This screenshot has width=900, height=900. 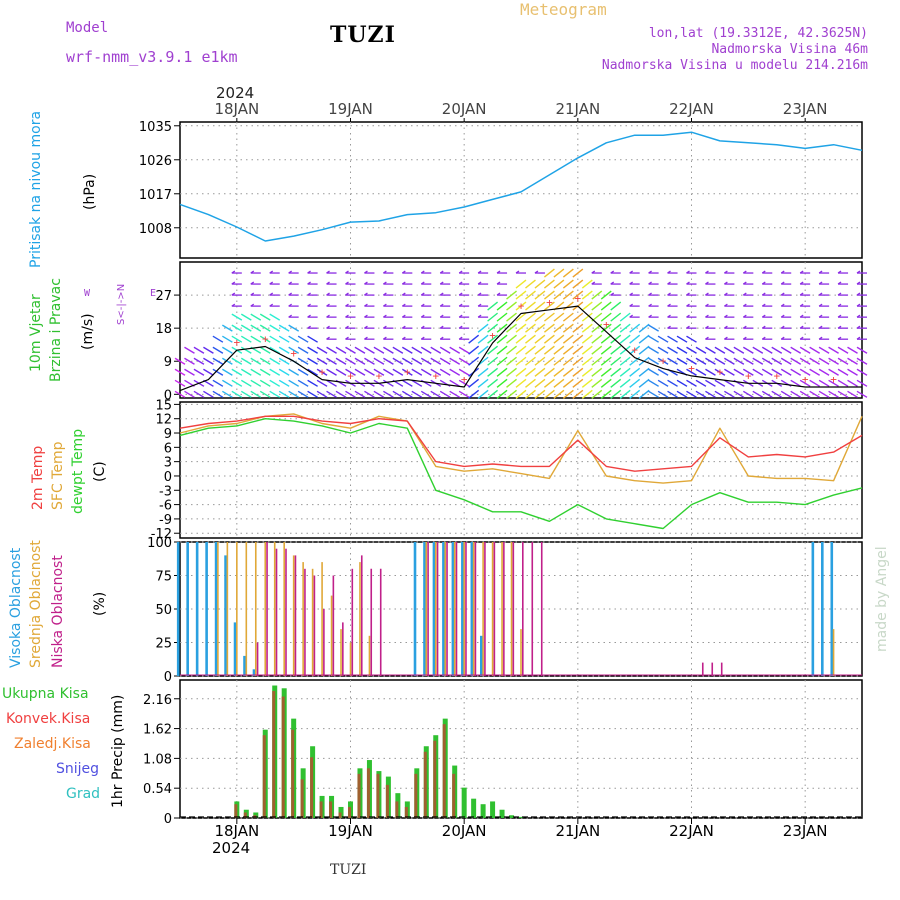 What do you see at coordinates (45, 694) in the screenshot?
I see `precip-legend-total: Ukupna Kisa` at bounding box center [45, 694].